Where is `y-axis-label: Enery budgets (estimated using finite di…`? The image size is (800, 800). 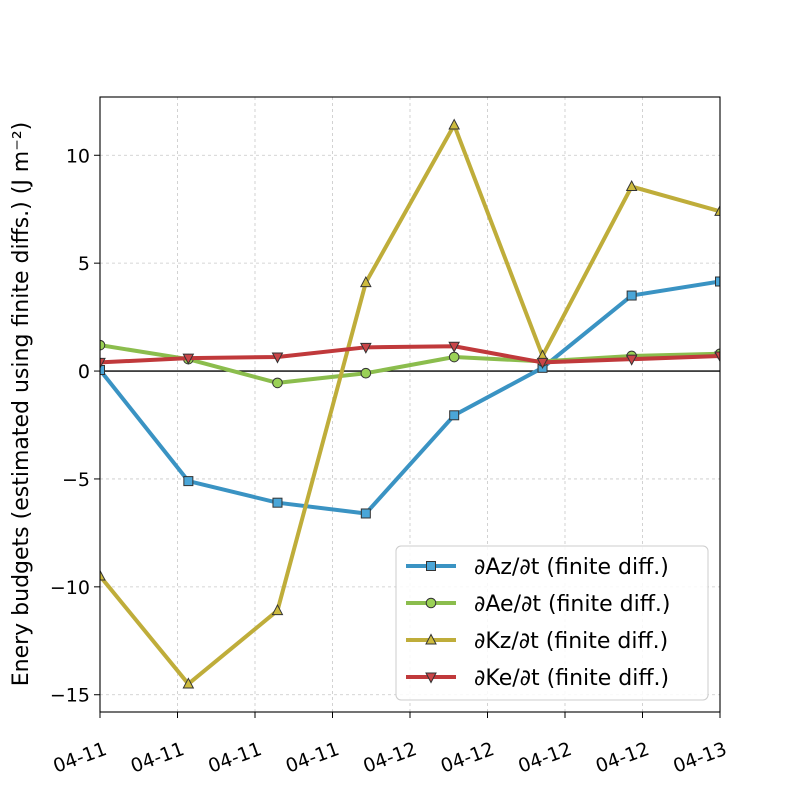
y-axis-label: Enery budgets (estimated using finite di… is located at coordinates (21, 404).